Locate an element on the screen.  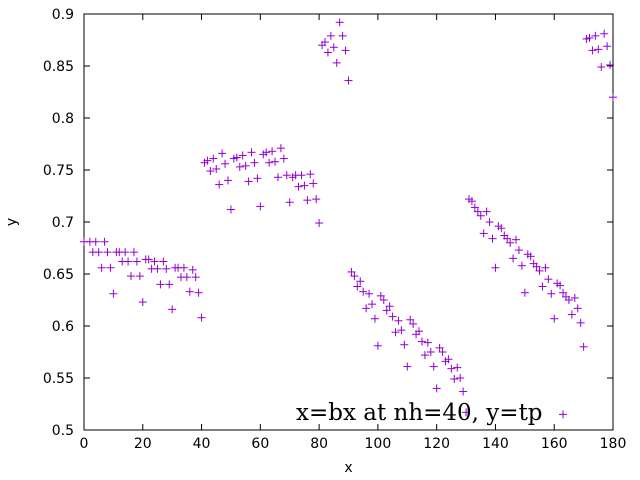
x-tick-label: 180 is located at coordinates (613, 444).